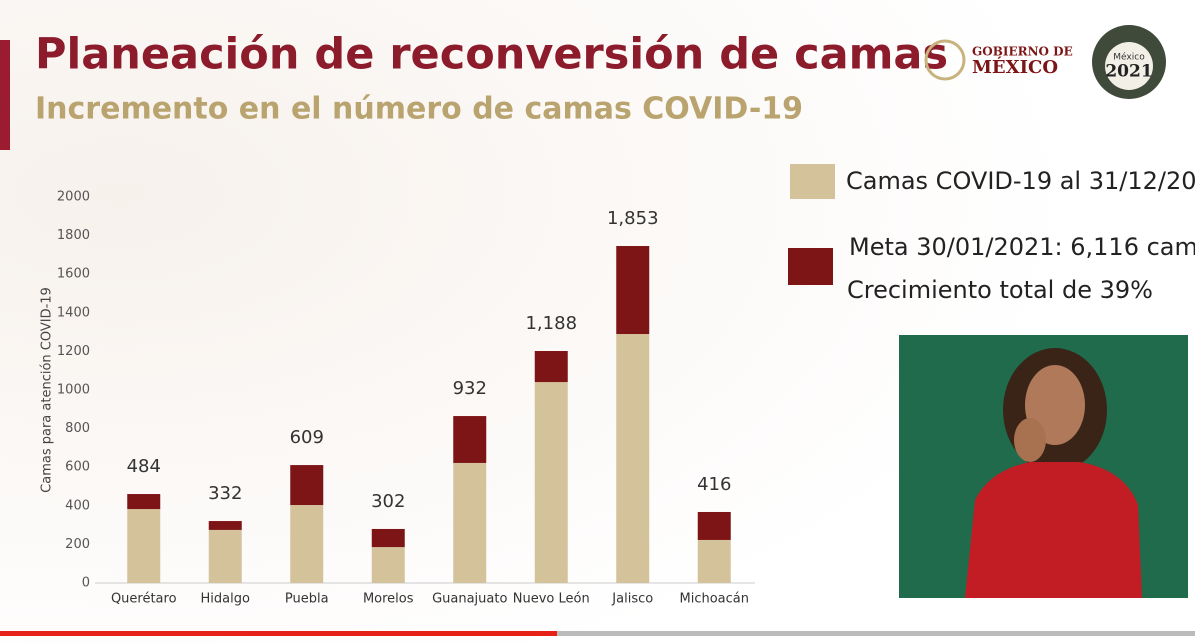 This screenshot has width=1195, height=643. I want to click on y-tick-label: 1200, so click(73, 351).